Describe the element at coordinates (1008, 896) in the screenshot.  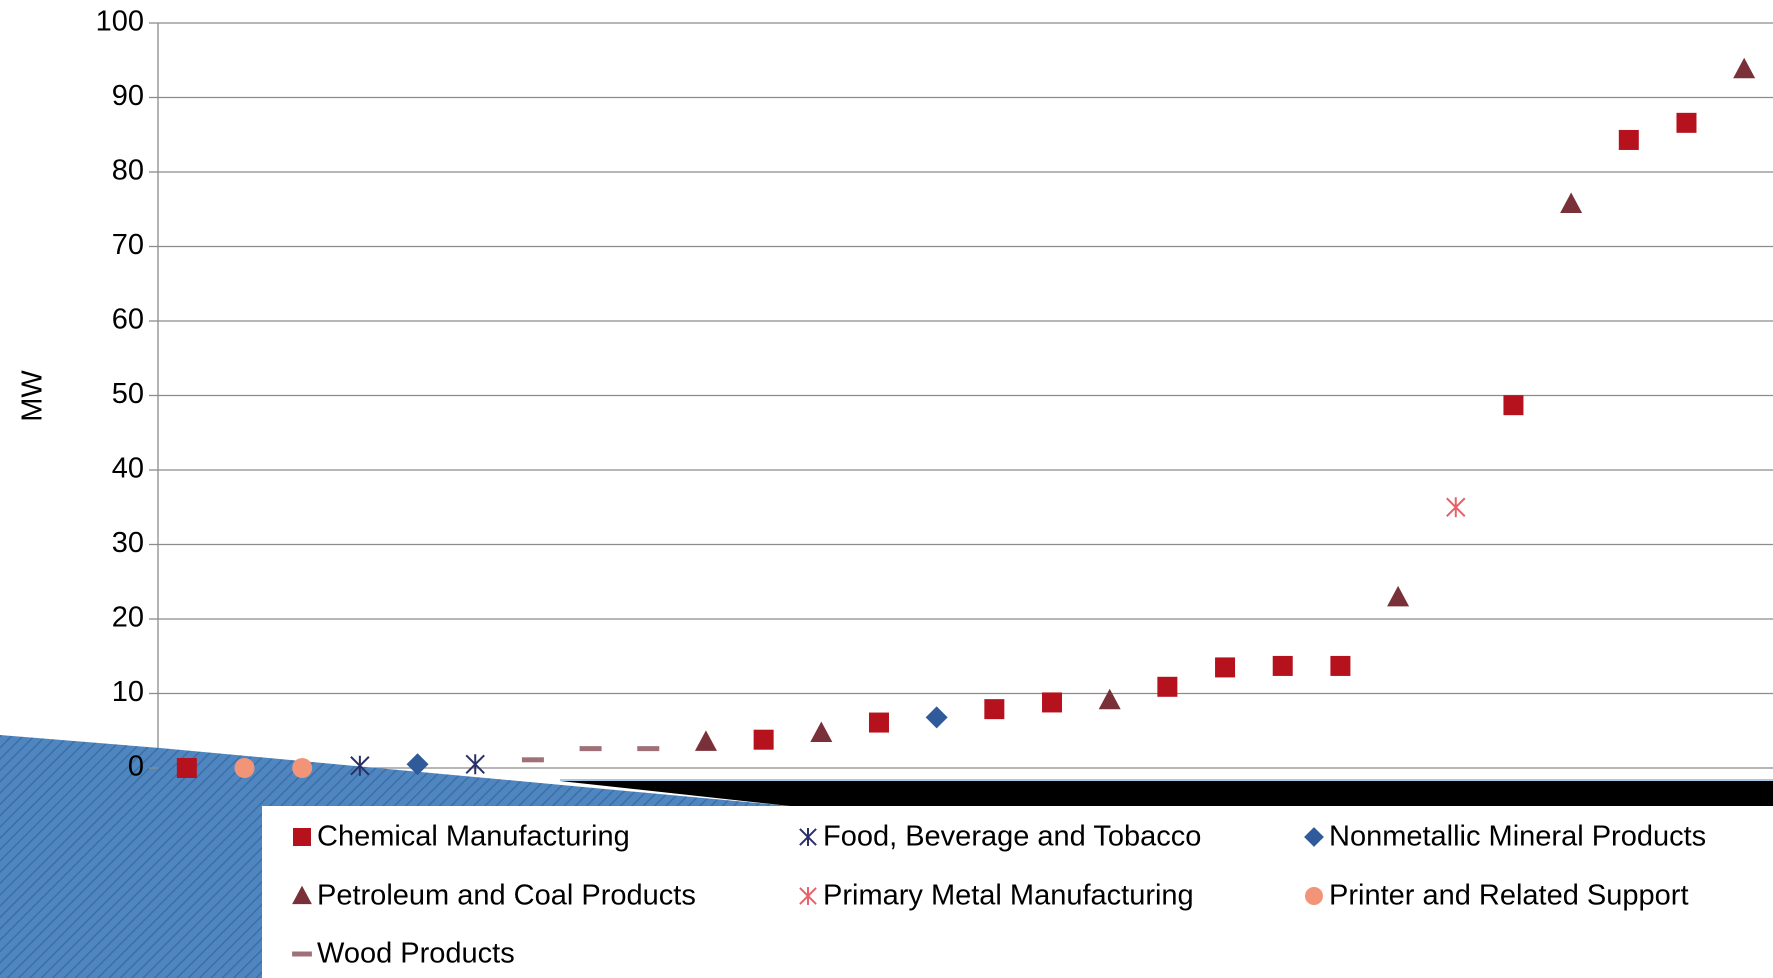
I see `legend-label: Primary Metal Manufacturing` at that location.